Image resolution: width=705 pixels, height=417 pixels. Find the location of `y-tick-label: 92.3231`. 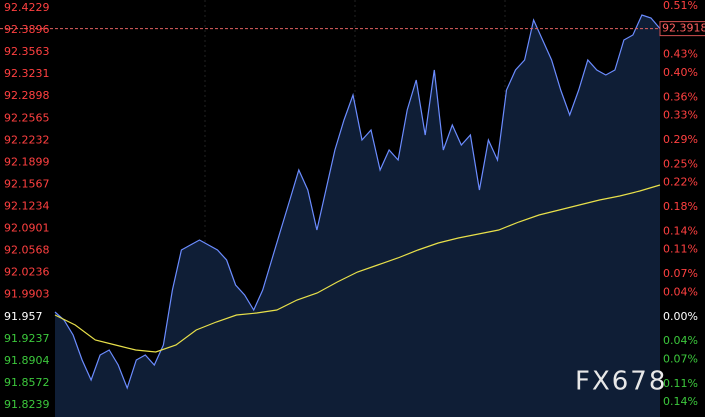

y-tick-label: 92.3231 is located at coordinates (27, 73).